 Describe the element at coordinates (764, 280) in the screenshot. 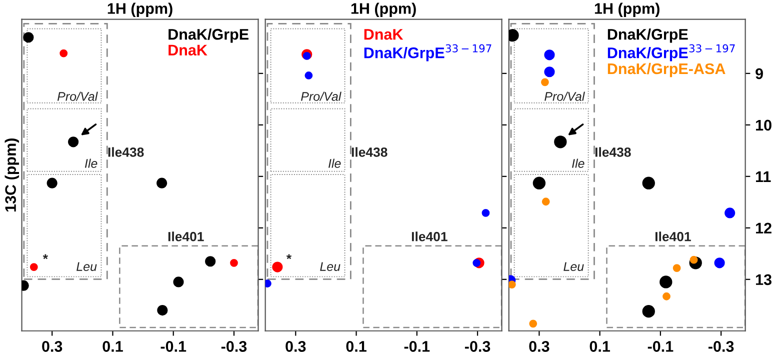

I see `y-tick-label: 13` at that location.